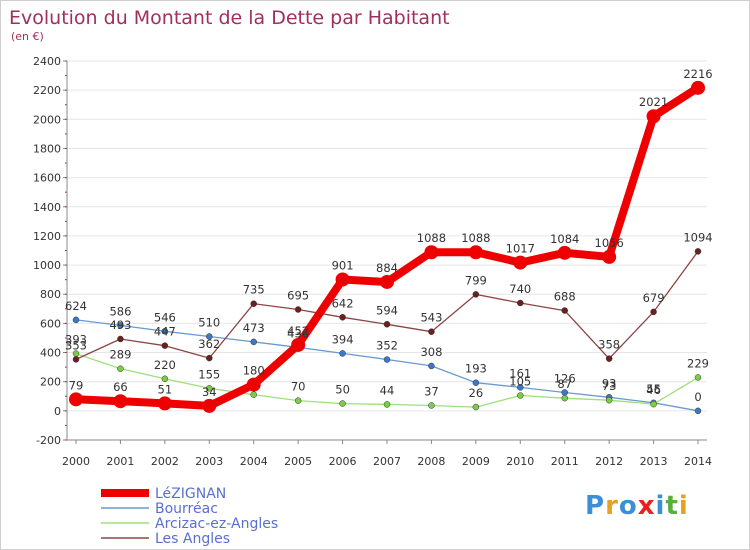 The height and width of the screenshot is (550, 750). Describe the element at coordinates (47, 265) in the screenshot. I see `y-tick-label: 1000` at that location.